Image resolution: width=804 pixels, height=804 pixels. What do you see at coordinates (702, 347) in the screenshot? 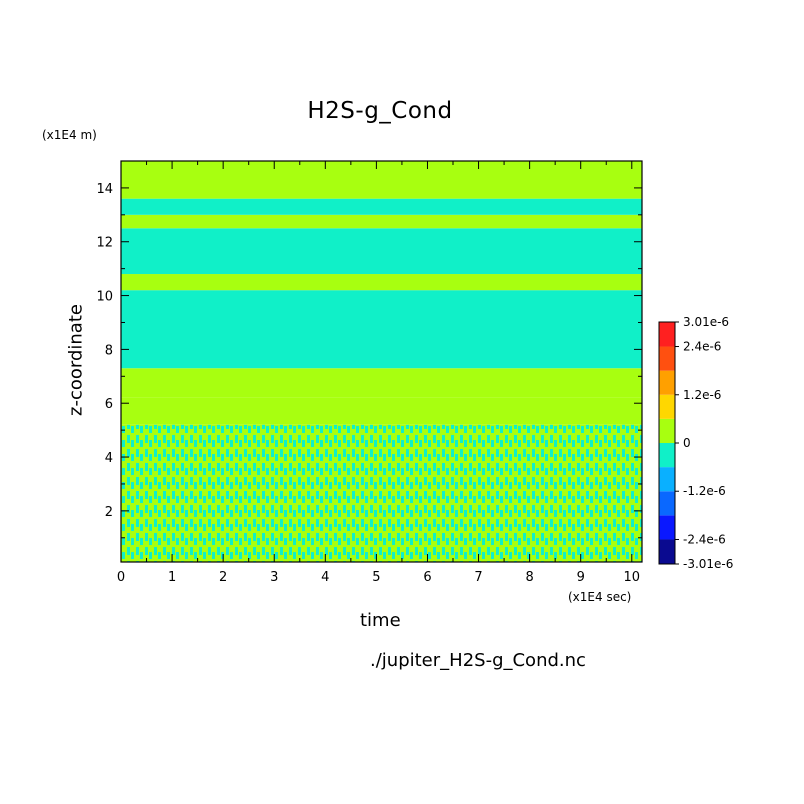
I see `colorbar-tick-label: 2.4e-6` at bounding box center [702, 347].